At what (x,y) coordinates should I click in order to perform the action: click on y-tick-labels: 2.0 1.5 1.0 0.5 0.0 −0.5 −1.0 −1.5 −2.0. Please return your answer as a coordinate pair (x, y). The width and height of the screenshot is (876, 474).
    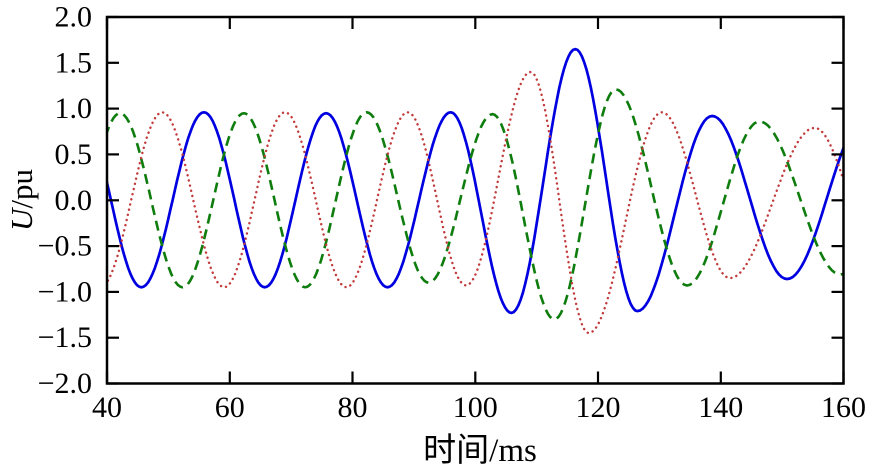
    Looking at the image, I should click on (65, 201).